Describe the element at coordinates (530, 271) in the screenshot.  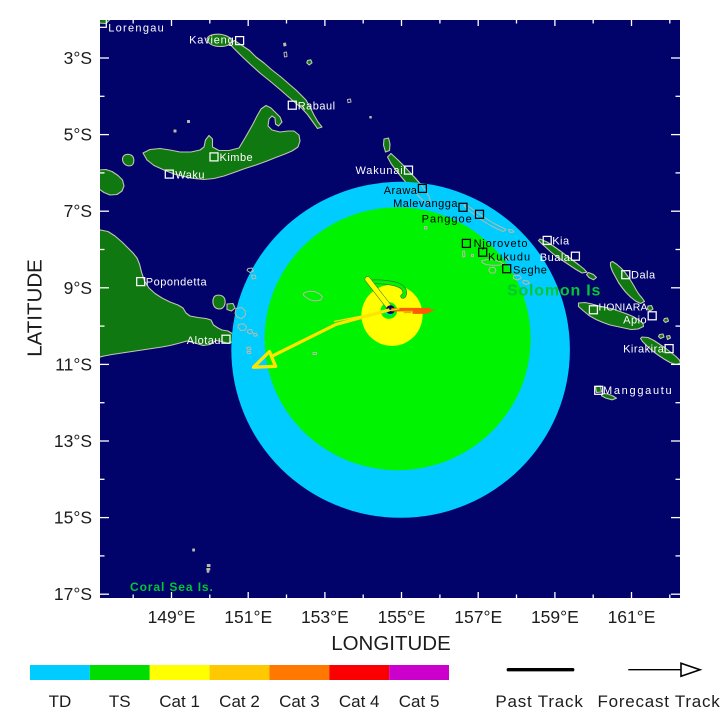
I see `svg-text: Seghe` at that location.